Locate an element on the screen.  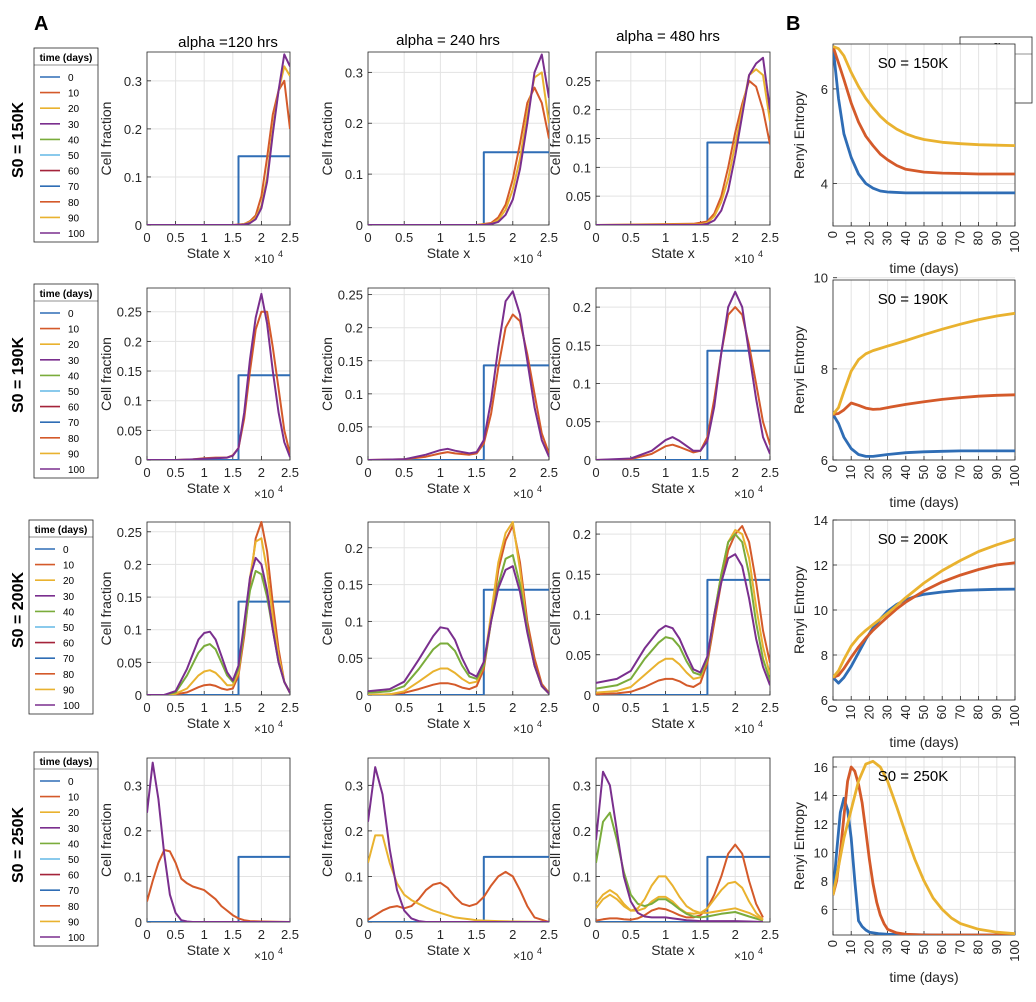
x-tick-label: 80 is located at coordinates (978, 472).